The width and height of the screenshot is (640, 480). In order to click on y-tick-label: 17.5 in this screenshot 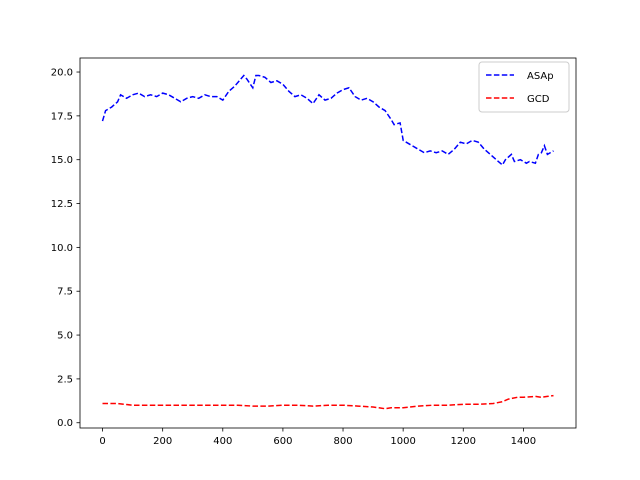, I will do `click(62, 116)`.